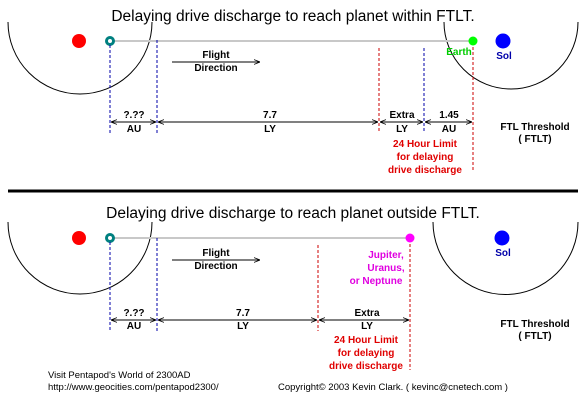  What do you see at coordinates (502, 238) in the screenshot?
I see `sol-star-bottom` at bounding box center [502, 238].